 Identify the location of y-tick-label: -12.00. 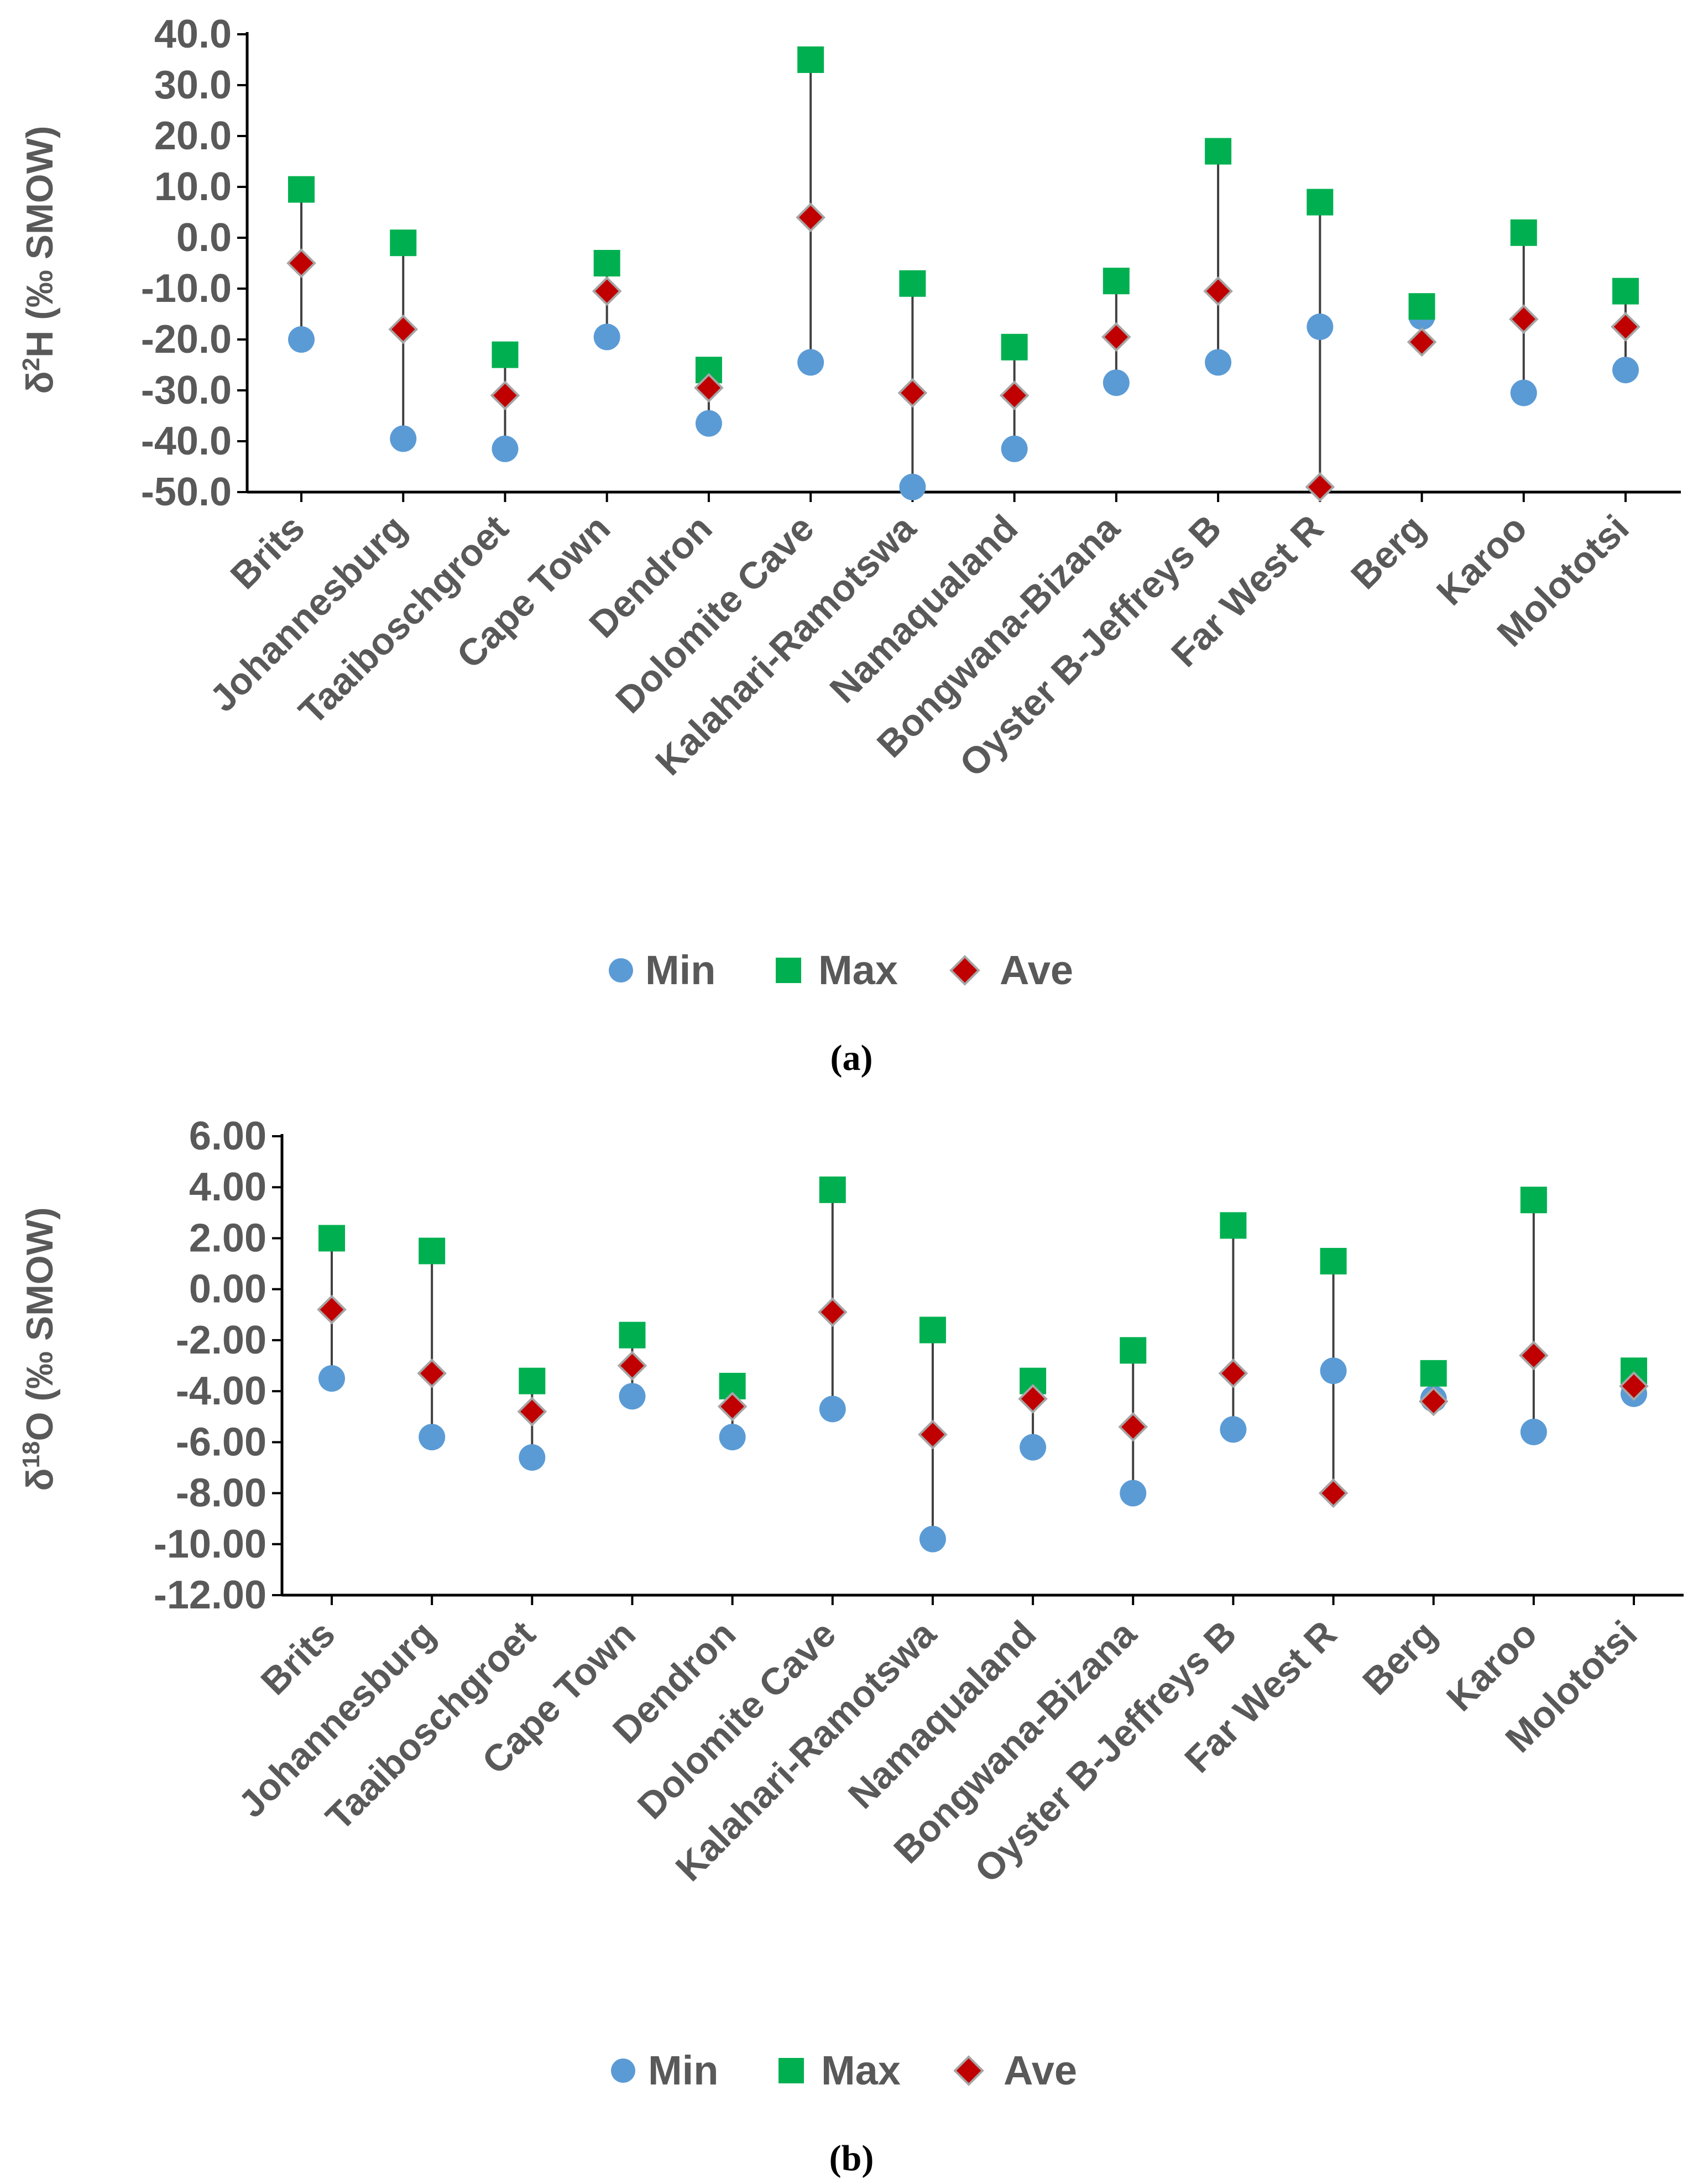
(210, 1595).